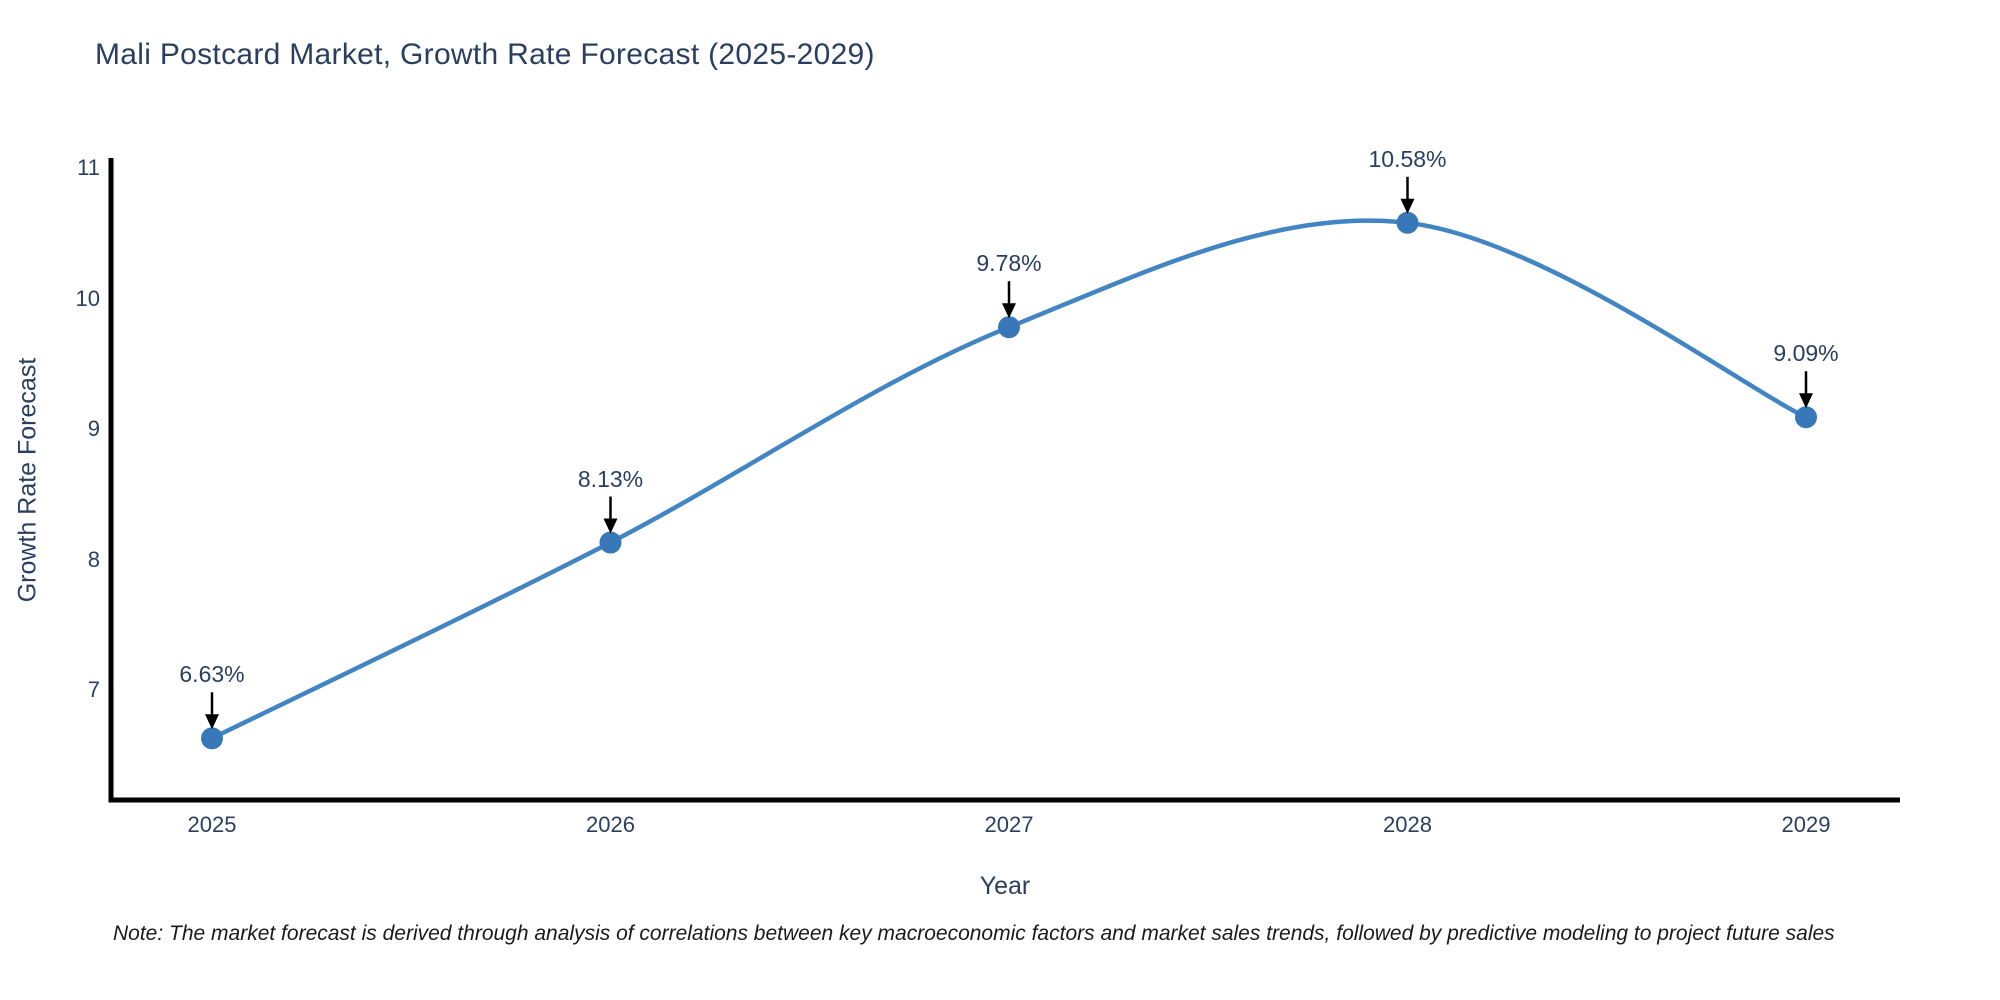 The image size is (2000, 1000). I want to click on point-label: 8.13%, so click(610, 478).